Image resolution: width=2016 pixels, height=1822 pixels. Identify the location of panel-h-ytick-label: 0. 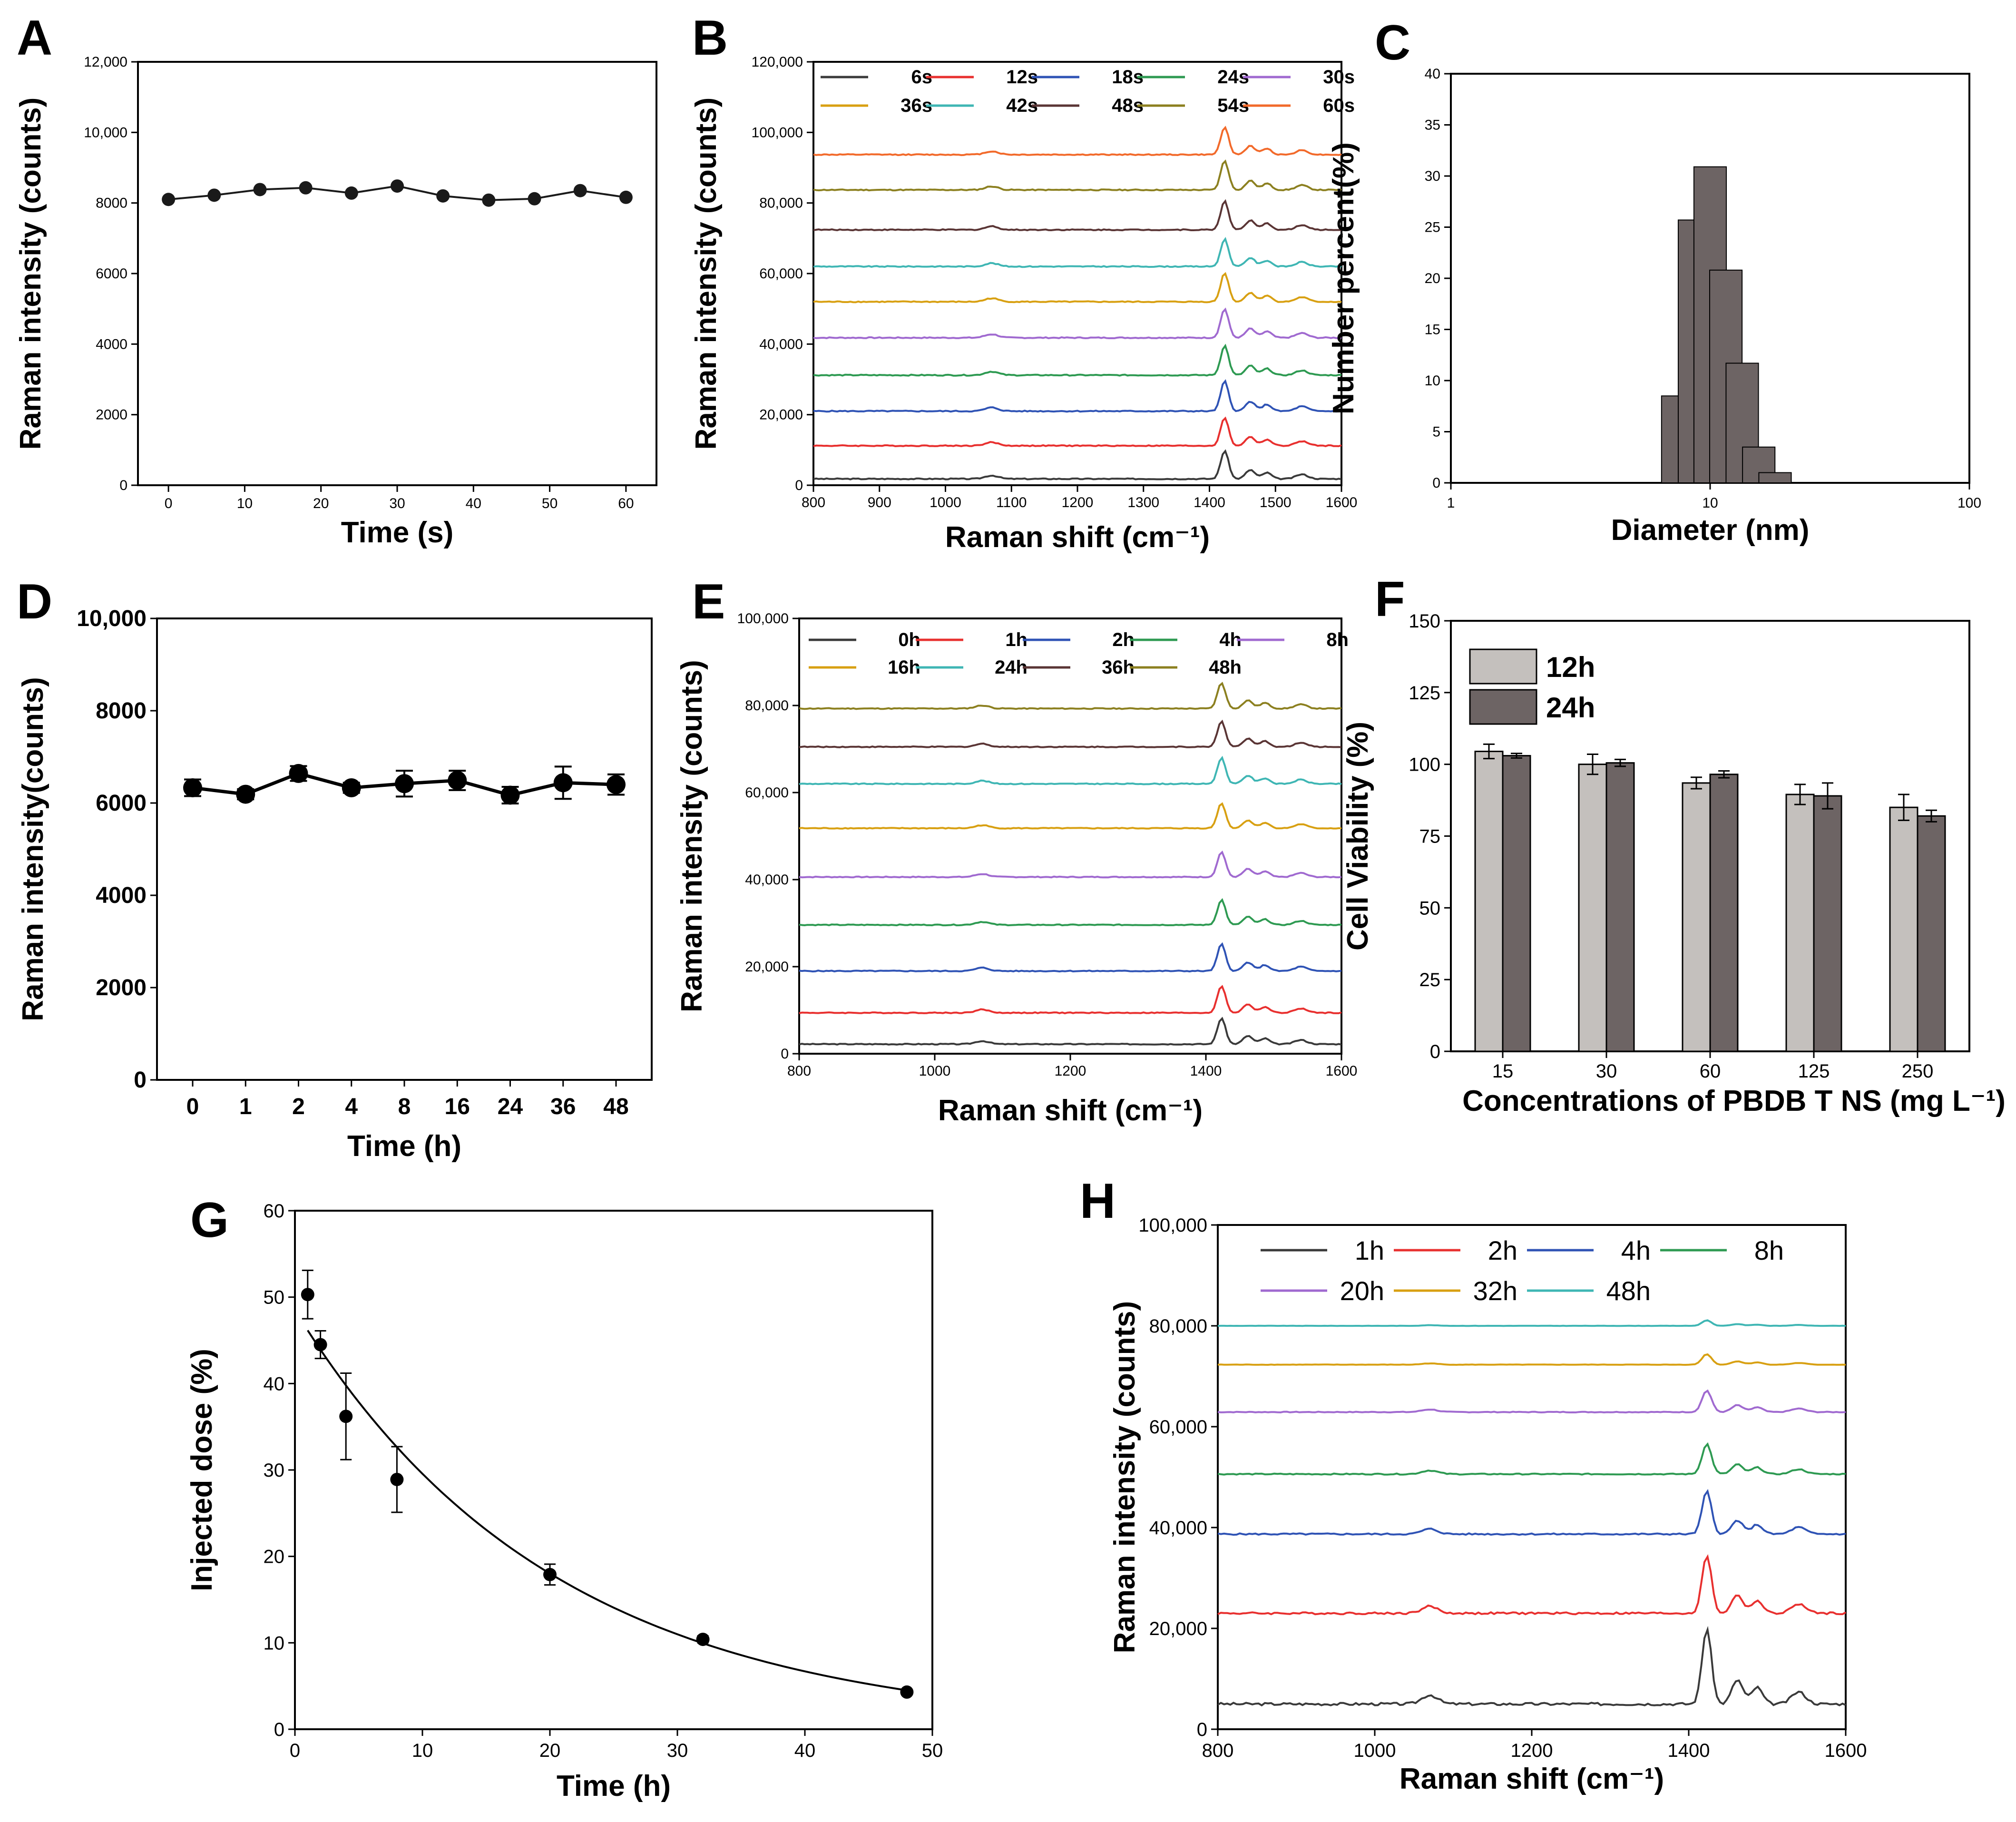
(1202, 1729).